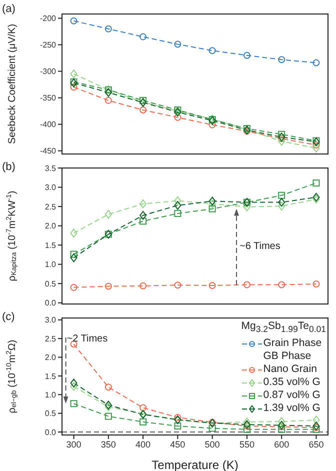  Describe the element at coordinates (292, 343) in the screenshot. I see `legend-label: Grain Phase` at that location.